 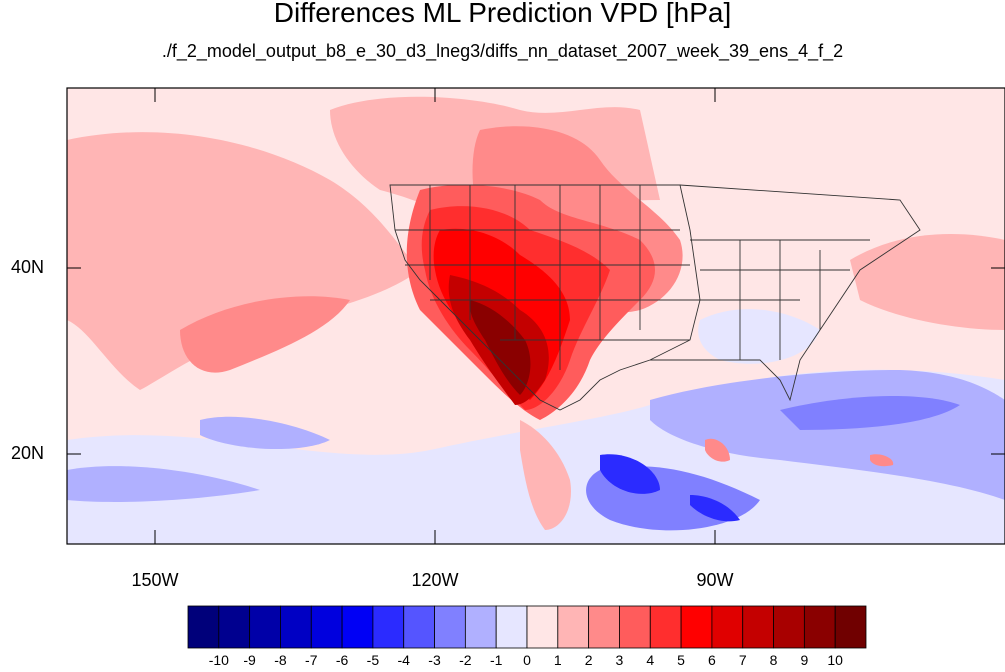 What do you see at coordinates (773, 660) in the screenshot?
I see `colorbar-tick-label: 8` at bounding box center [773, 660].